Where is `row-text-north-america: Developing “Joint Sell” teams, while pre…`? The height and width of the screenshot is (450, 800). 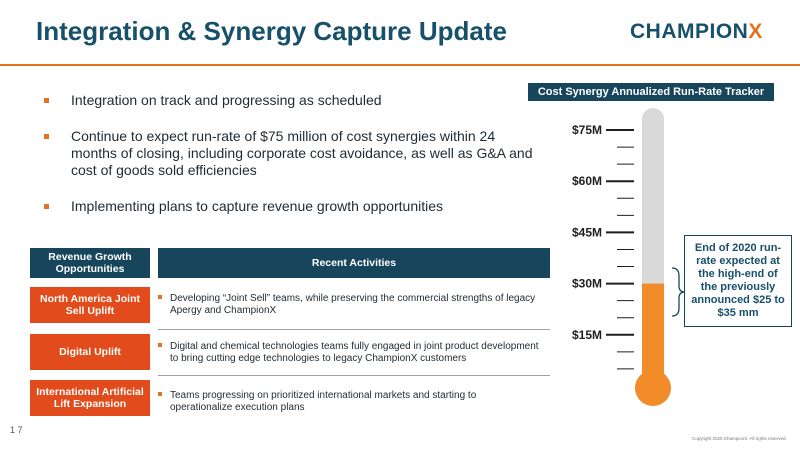
row-text-north-america: Developing “Joint Sell” teams, while pre… is located at coordinates (354, 305).